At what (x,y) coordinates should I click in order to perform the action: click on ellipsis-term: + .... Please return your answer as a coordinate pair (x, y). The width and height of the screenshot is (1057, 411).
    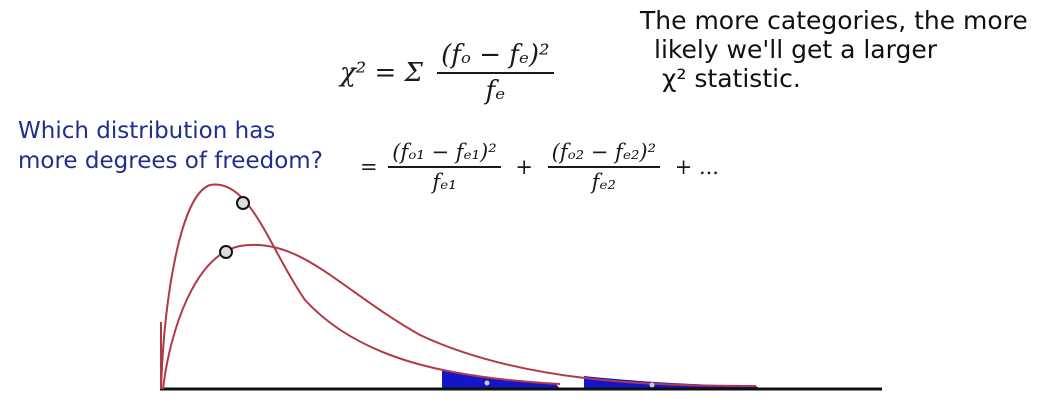
    Looking at the image, I should click on (696, 166).